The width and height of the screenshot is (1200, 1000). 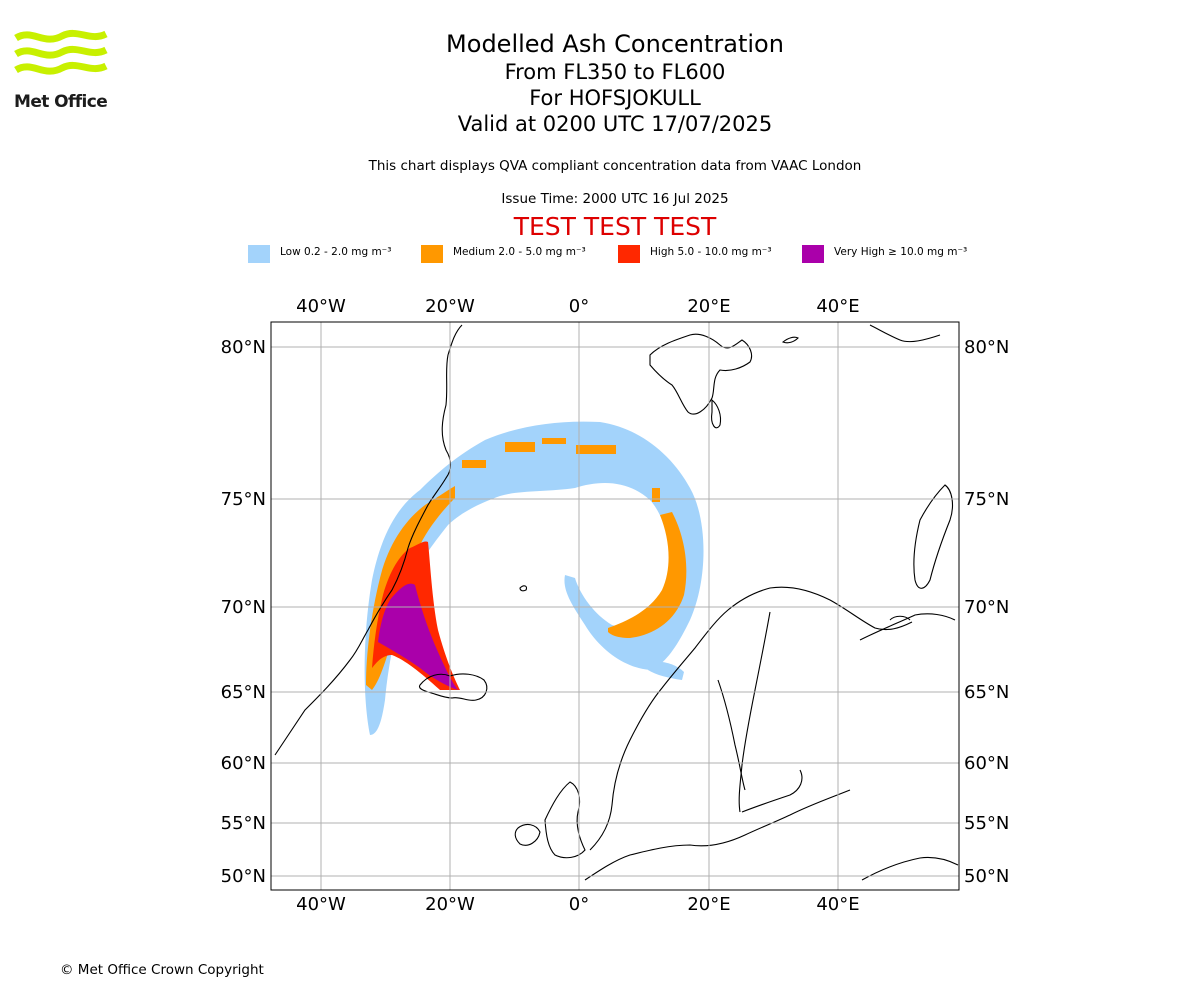 I want to click on ash-plume-very-high, so click(x=418, y=636).